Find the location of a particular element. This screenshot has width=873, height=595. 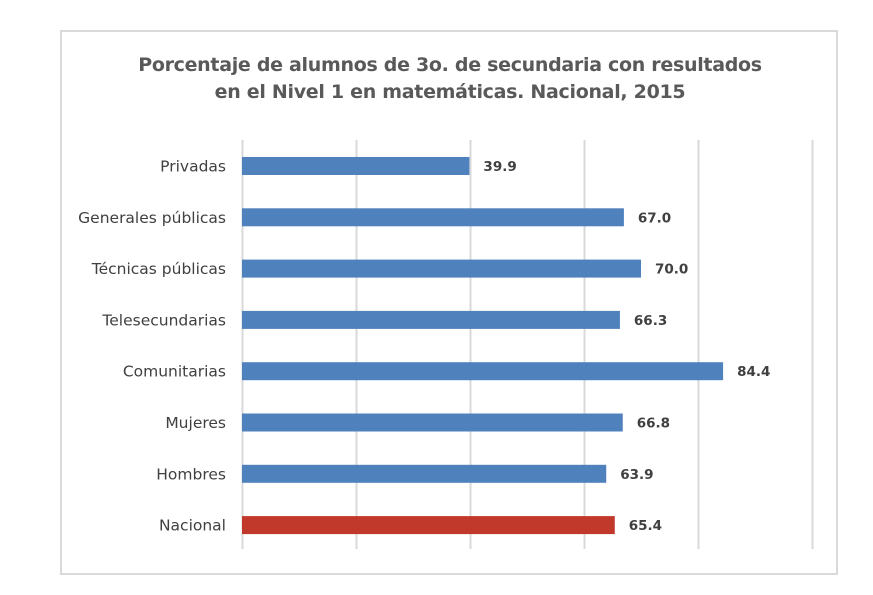

value-label: 70.0 is located at coordinates (671, 270).